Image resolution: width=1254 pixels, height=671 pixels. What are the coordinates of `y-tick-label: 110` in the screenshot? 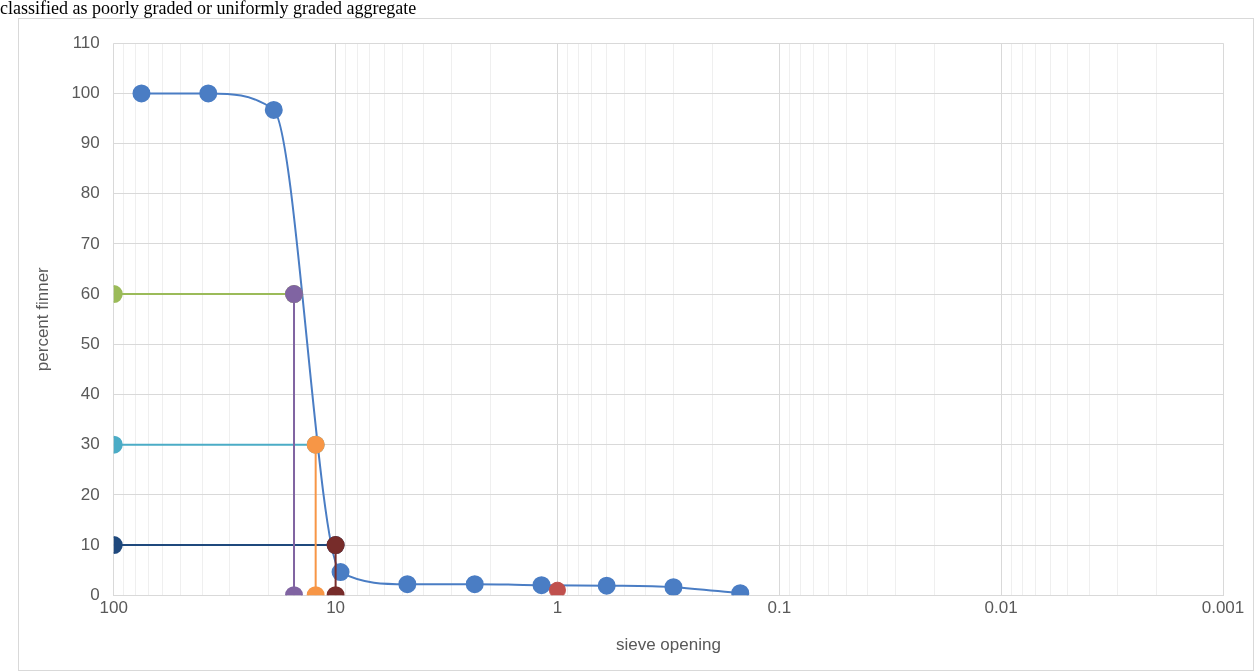 It's located at (86, 42).